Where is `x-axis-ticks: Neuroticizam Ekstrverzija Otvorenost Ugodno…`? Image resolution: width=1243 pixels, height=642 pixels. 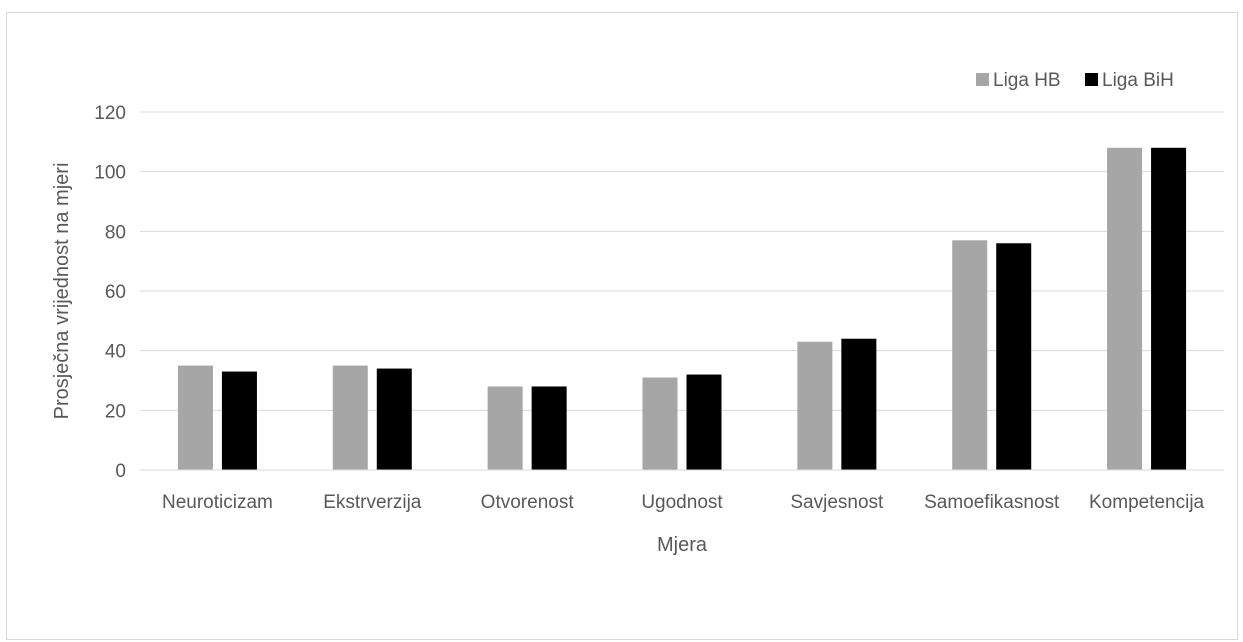
x-axis-ticks: Neuroticizam Ekstrverzija Otvorenost Ugodno… is located at coordinates (683, 502).